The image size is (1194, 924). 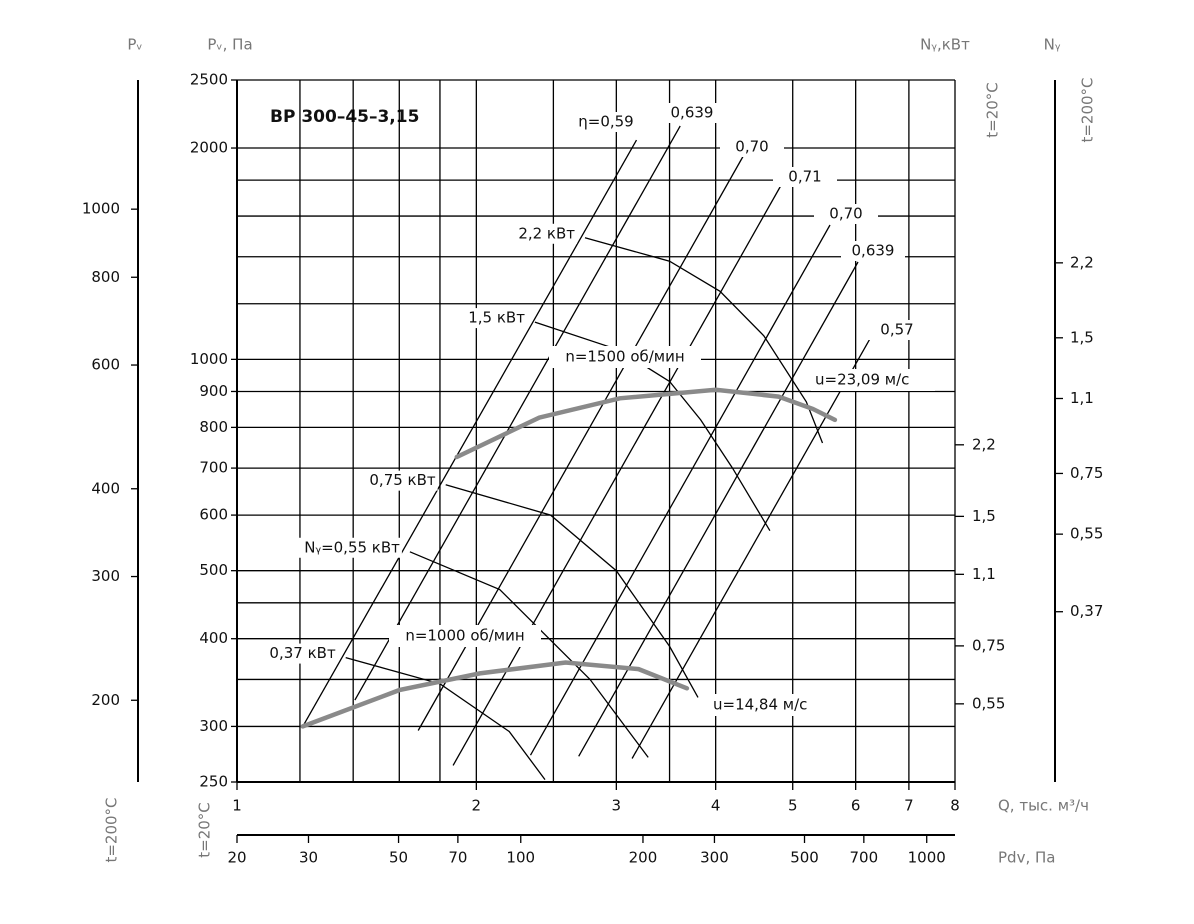 What do you see at coordinates (716, 806) in the screenshot?
I see `x-tick-label: 4` at bounding box center [716, 806].